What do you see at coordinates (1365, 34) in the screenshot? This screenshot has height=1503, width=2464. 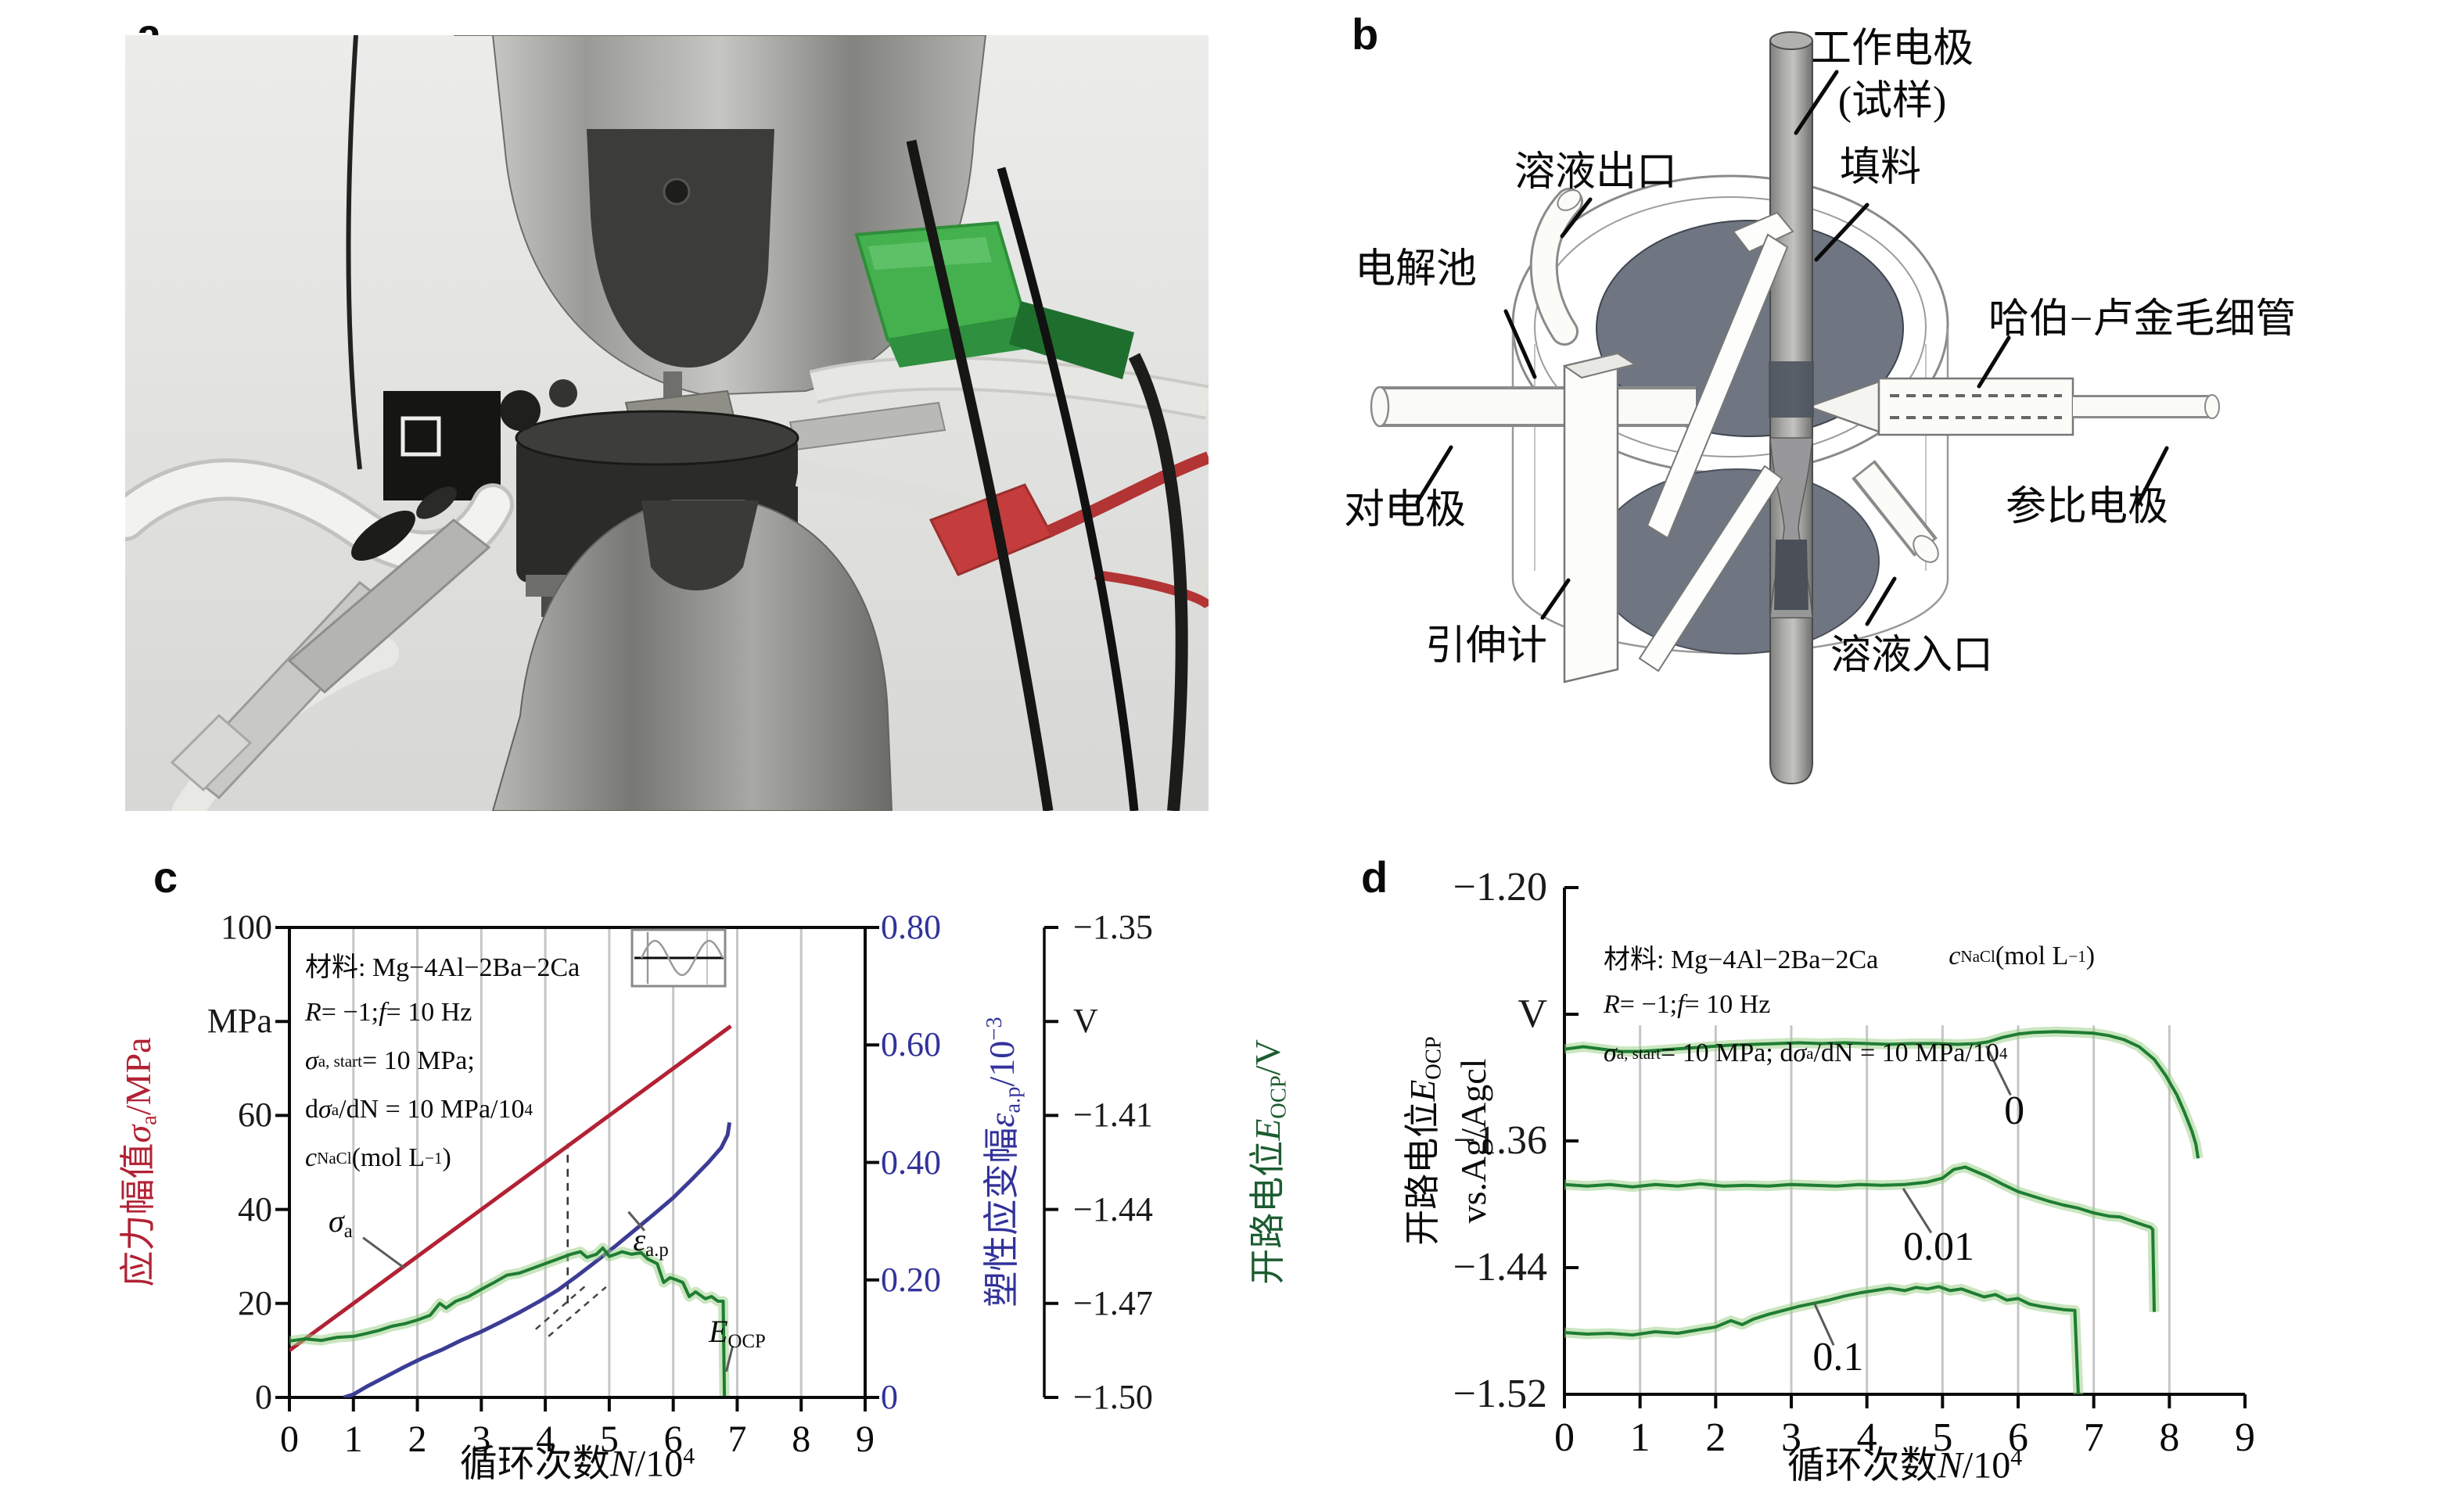 I see `panel-label-b: b` at bounding box center [1365, 34].